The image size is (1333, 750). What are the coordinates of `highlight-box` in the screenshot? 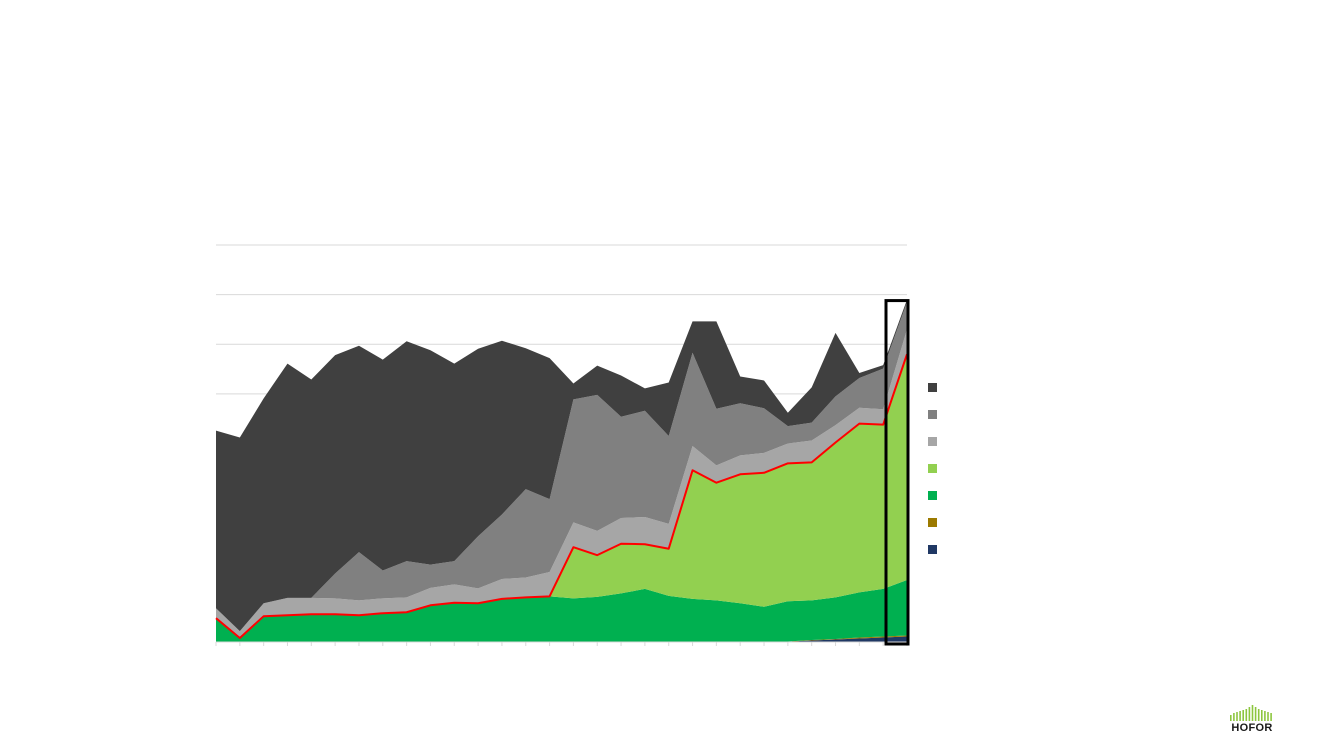 It's located at (897, 472).